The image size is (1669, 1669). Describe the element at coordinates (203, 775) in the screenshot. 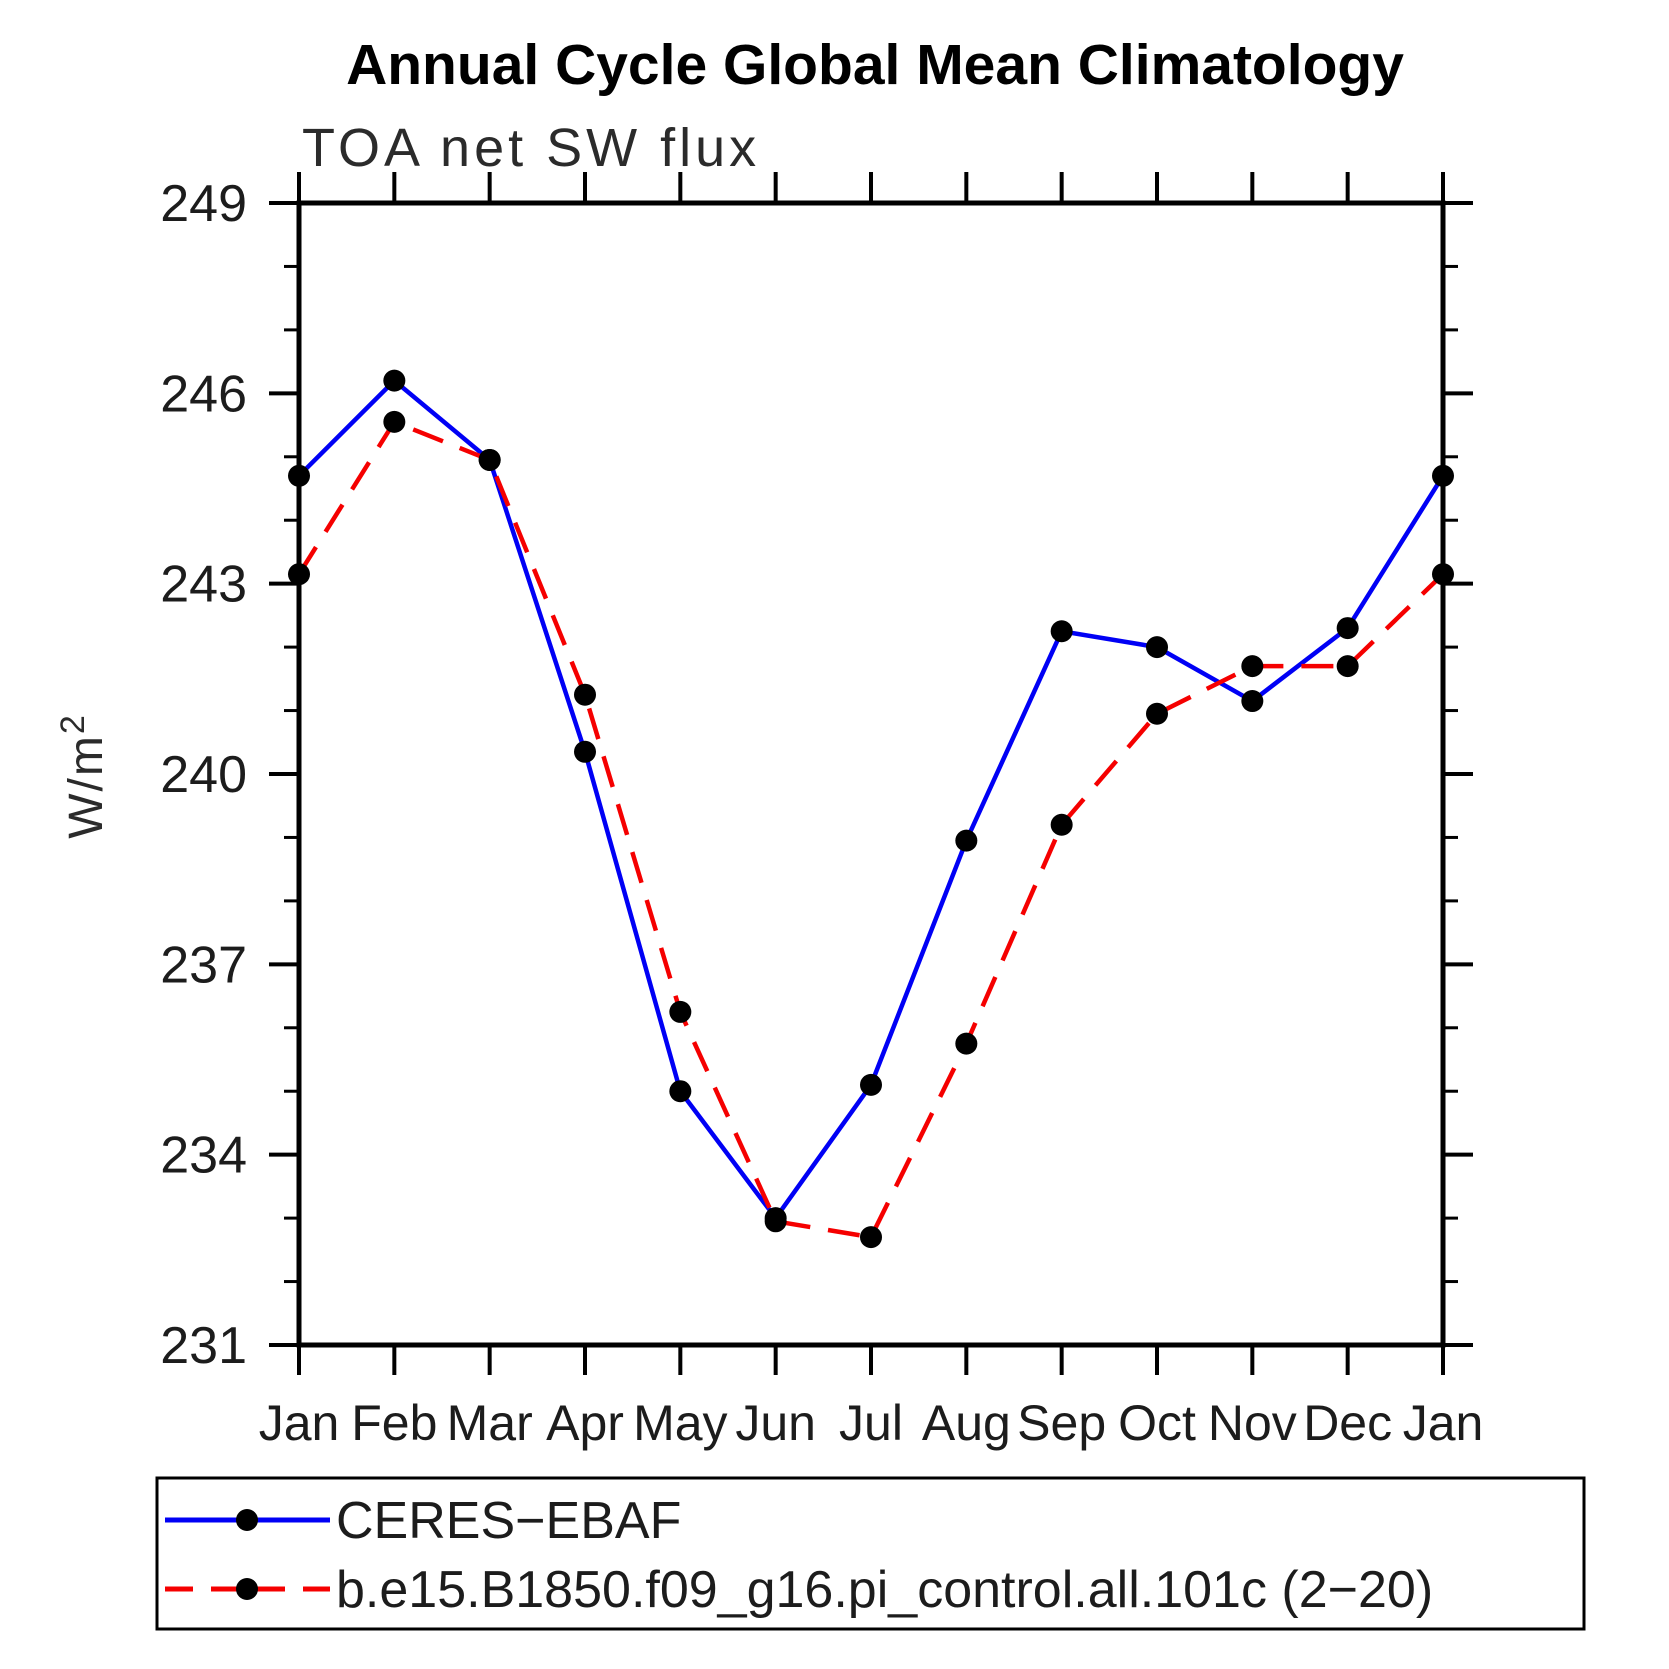

I see `y-tick-label: 240` at that location.